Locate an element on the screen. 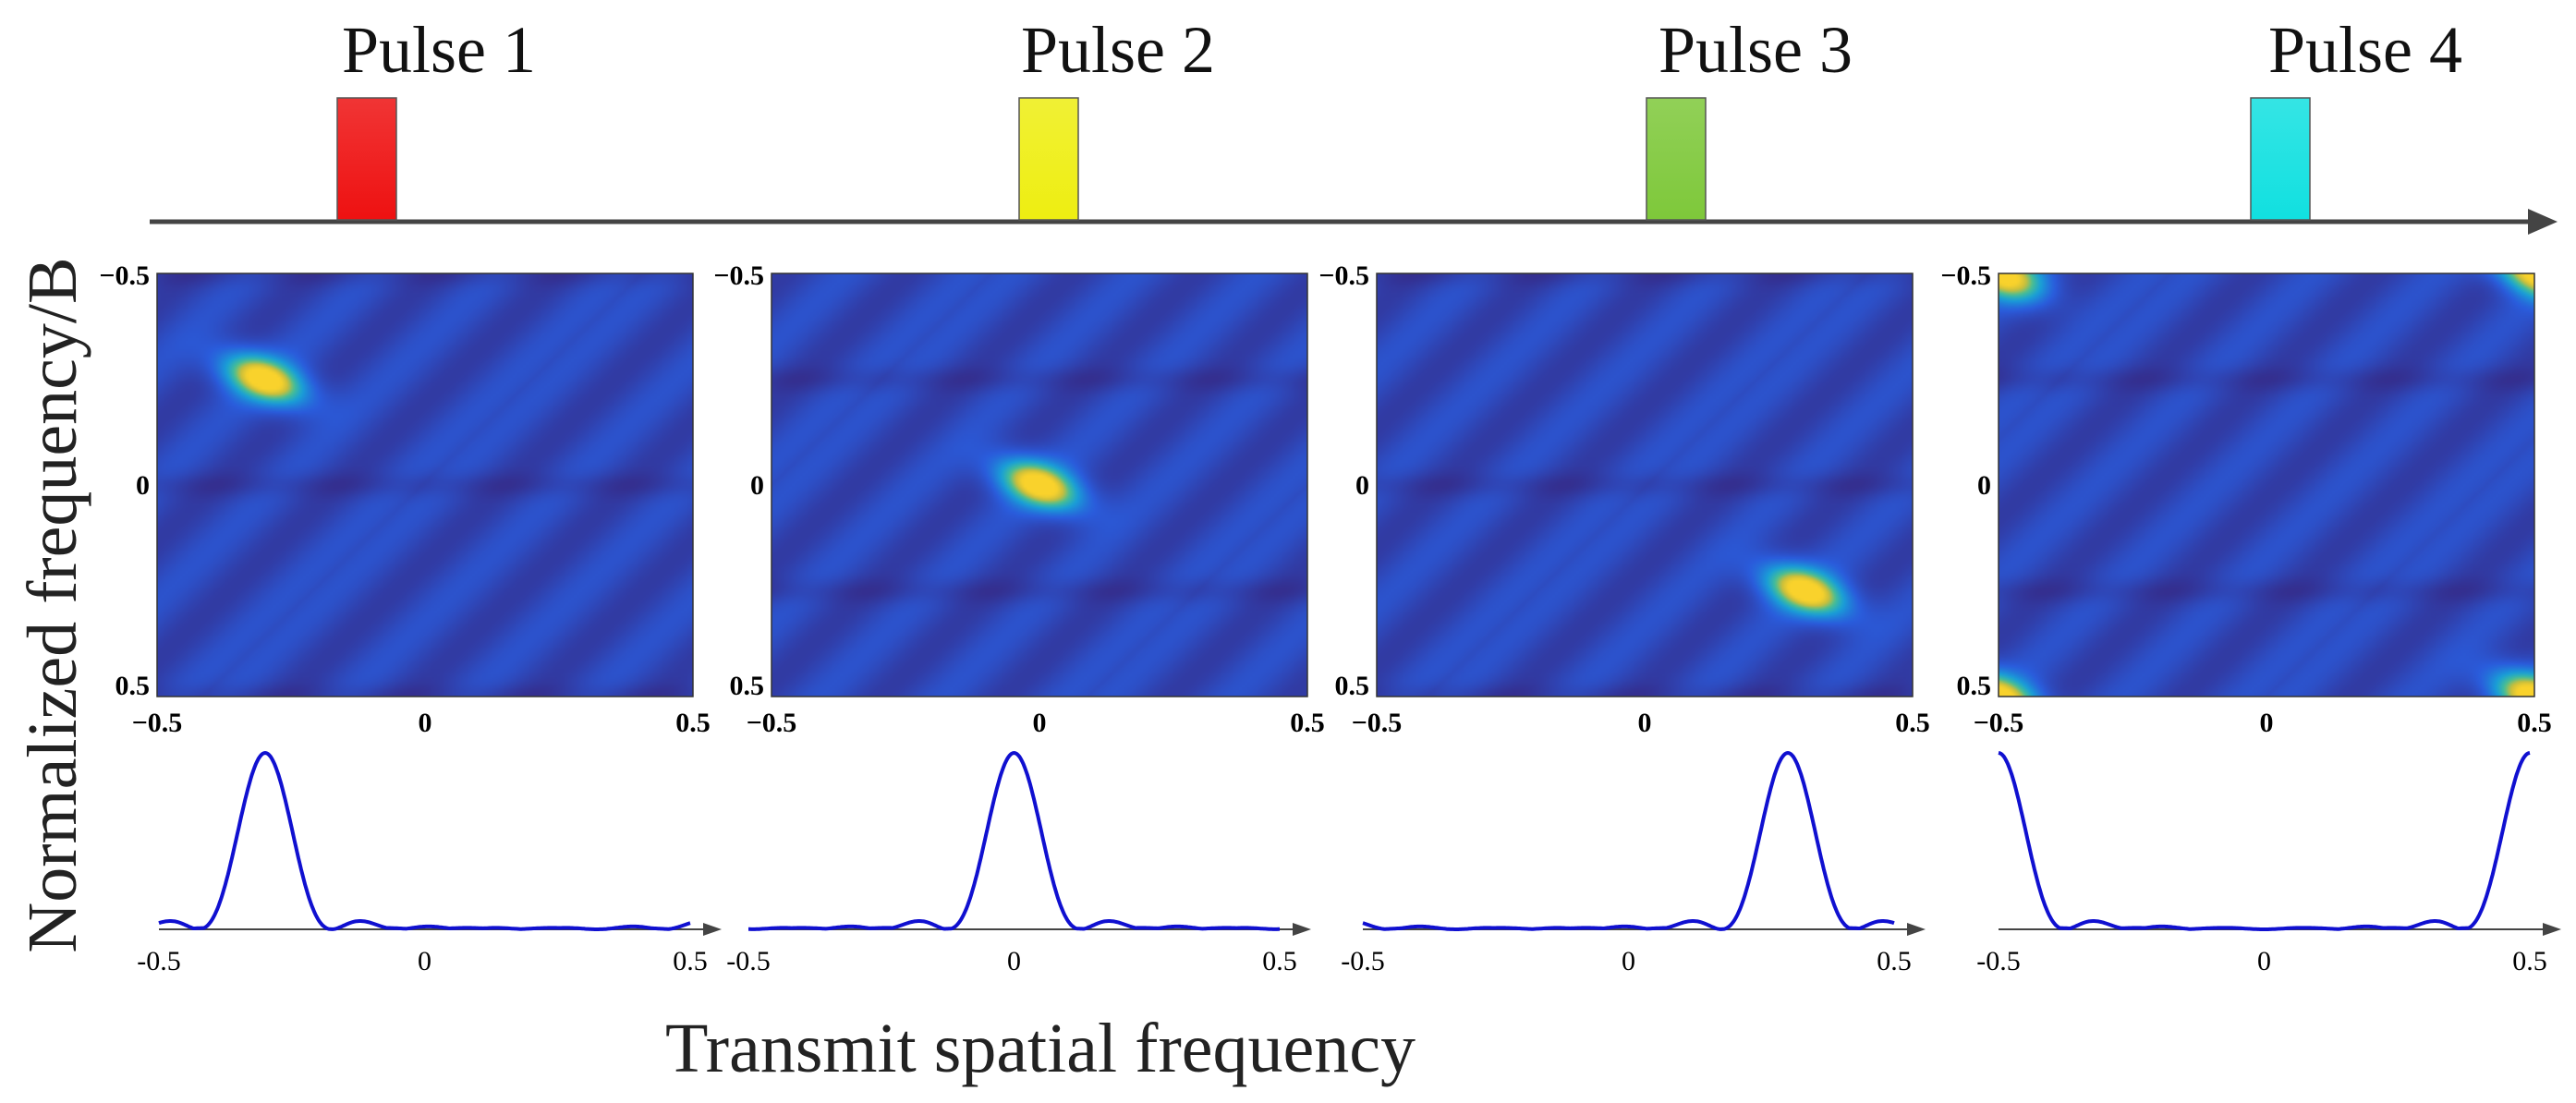 This screenshot has width=2576, height=1103. y-axis-label: Normalized frequency/B is located at coordinates (52, 604).